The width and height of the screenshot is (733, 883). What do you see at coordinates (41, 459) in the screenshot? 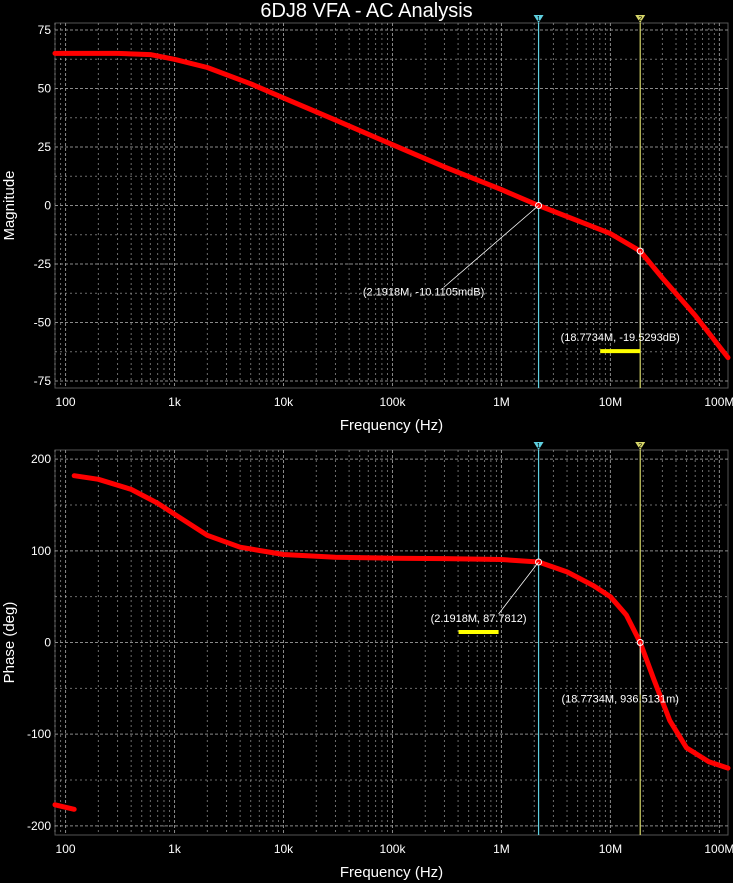
I see `y-tick-label: 200` at bounding box center [41, 459].